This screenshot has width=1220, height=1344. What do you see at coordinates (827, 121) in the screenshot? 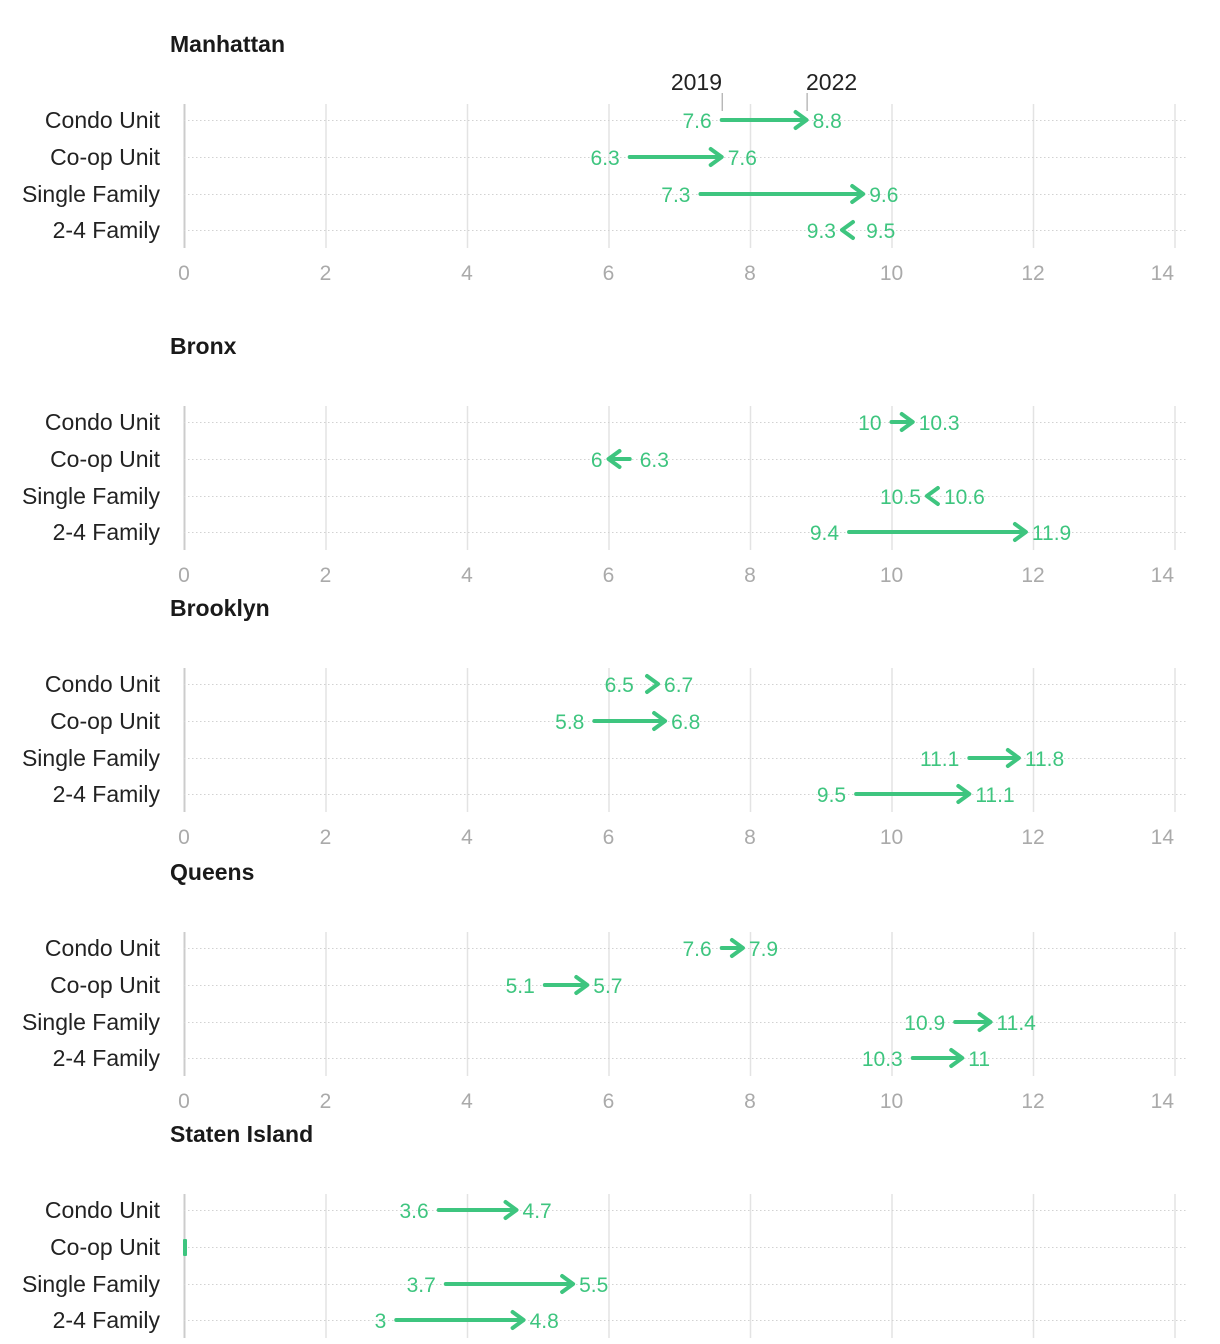
I see `end-value-label: 8.8` at bounding box center [827, 121].